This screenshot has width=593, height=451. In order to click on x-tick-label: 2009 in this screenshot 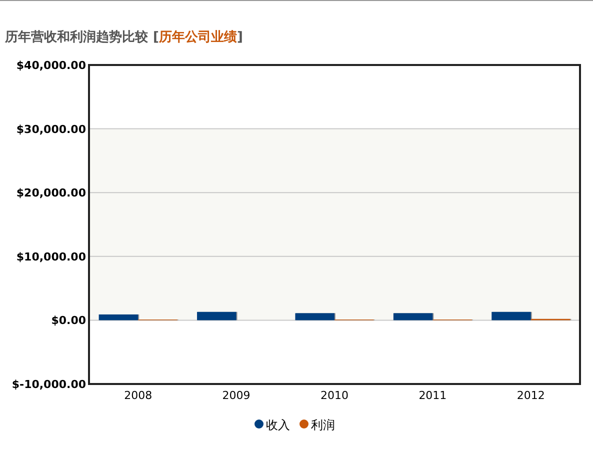, I will do `click(236, 395)`.